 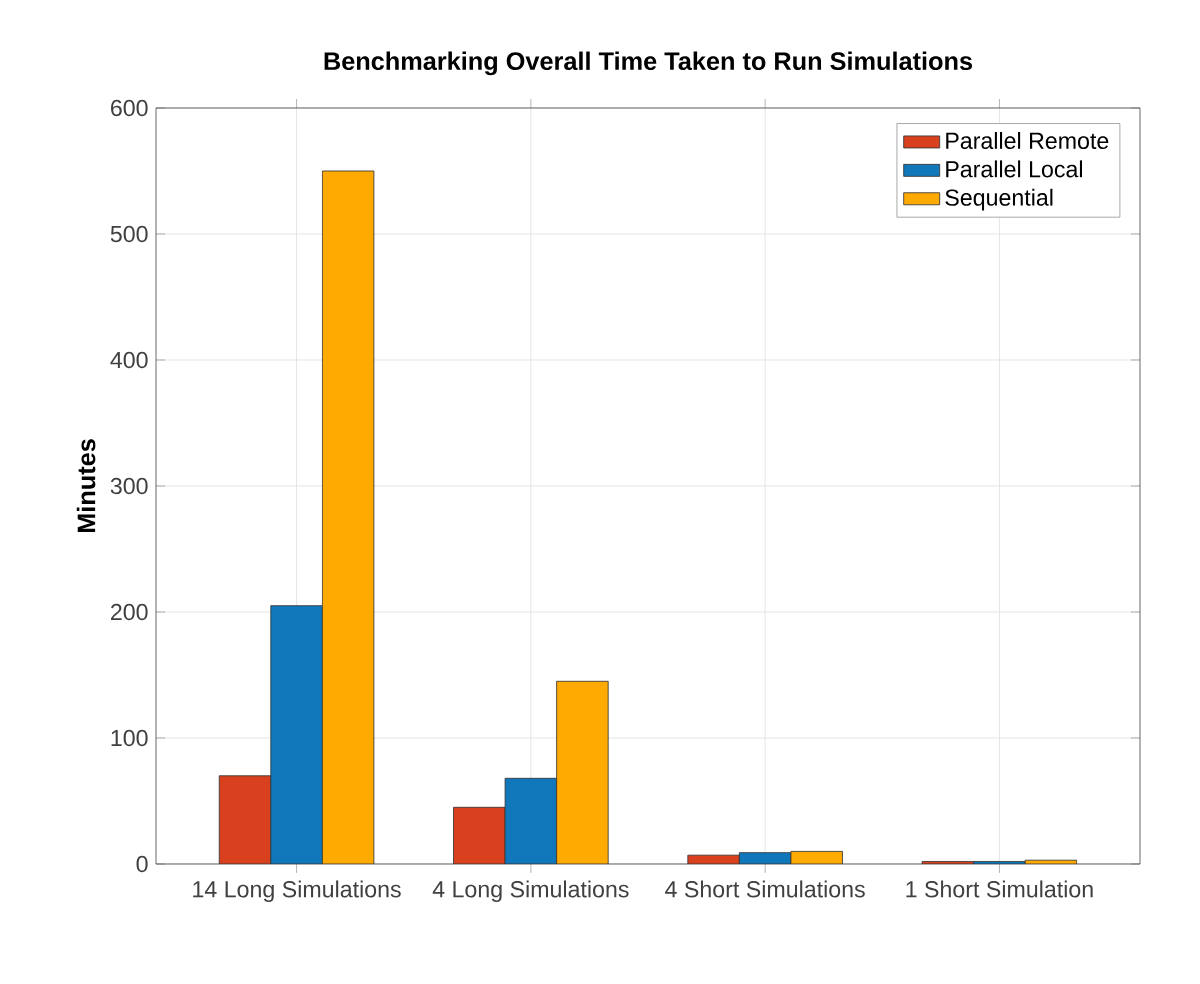 What do you see at coordinates (999, 199) in the screenshot?
I see `legend-label: Sequential` at bounding box center [999, 199].